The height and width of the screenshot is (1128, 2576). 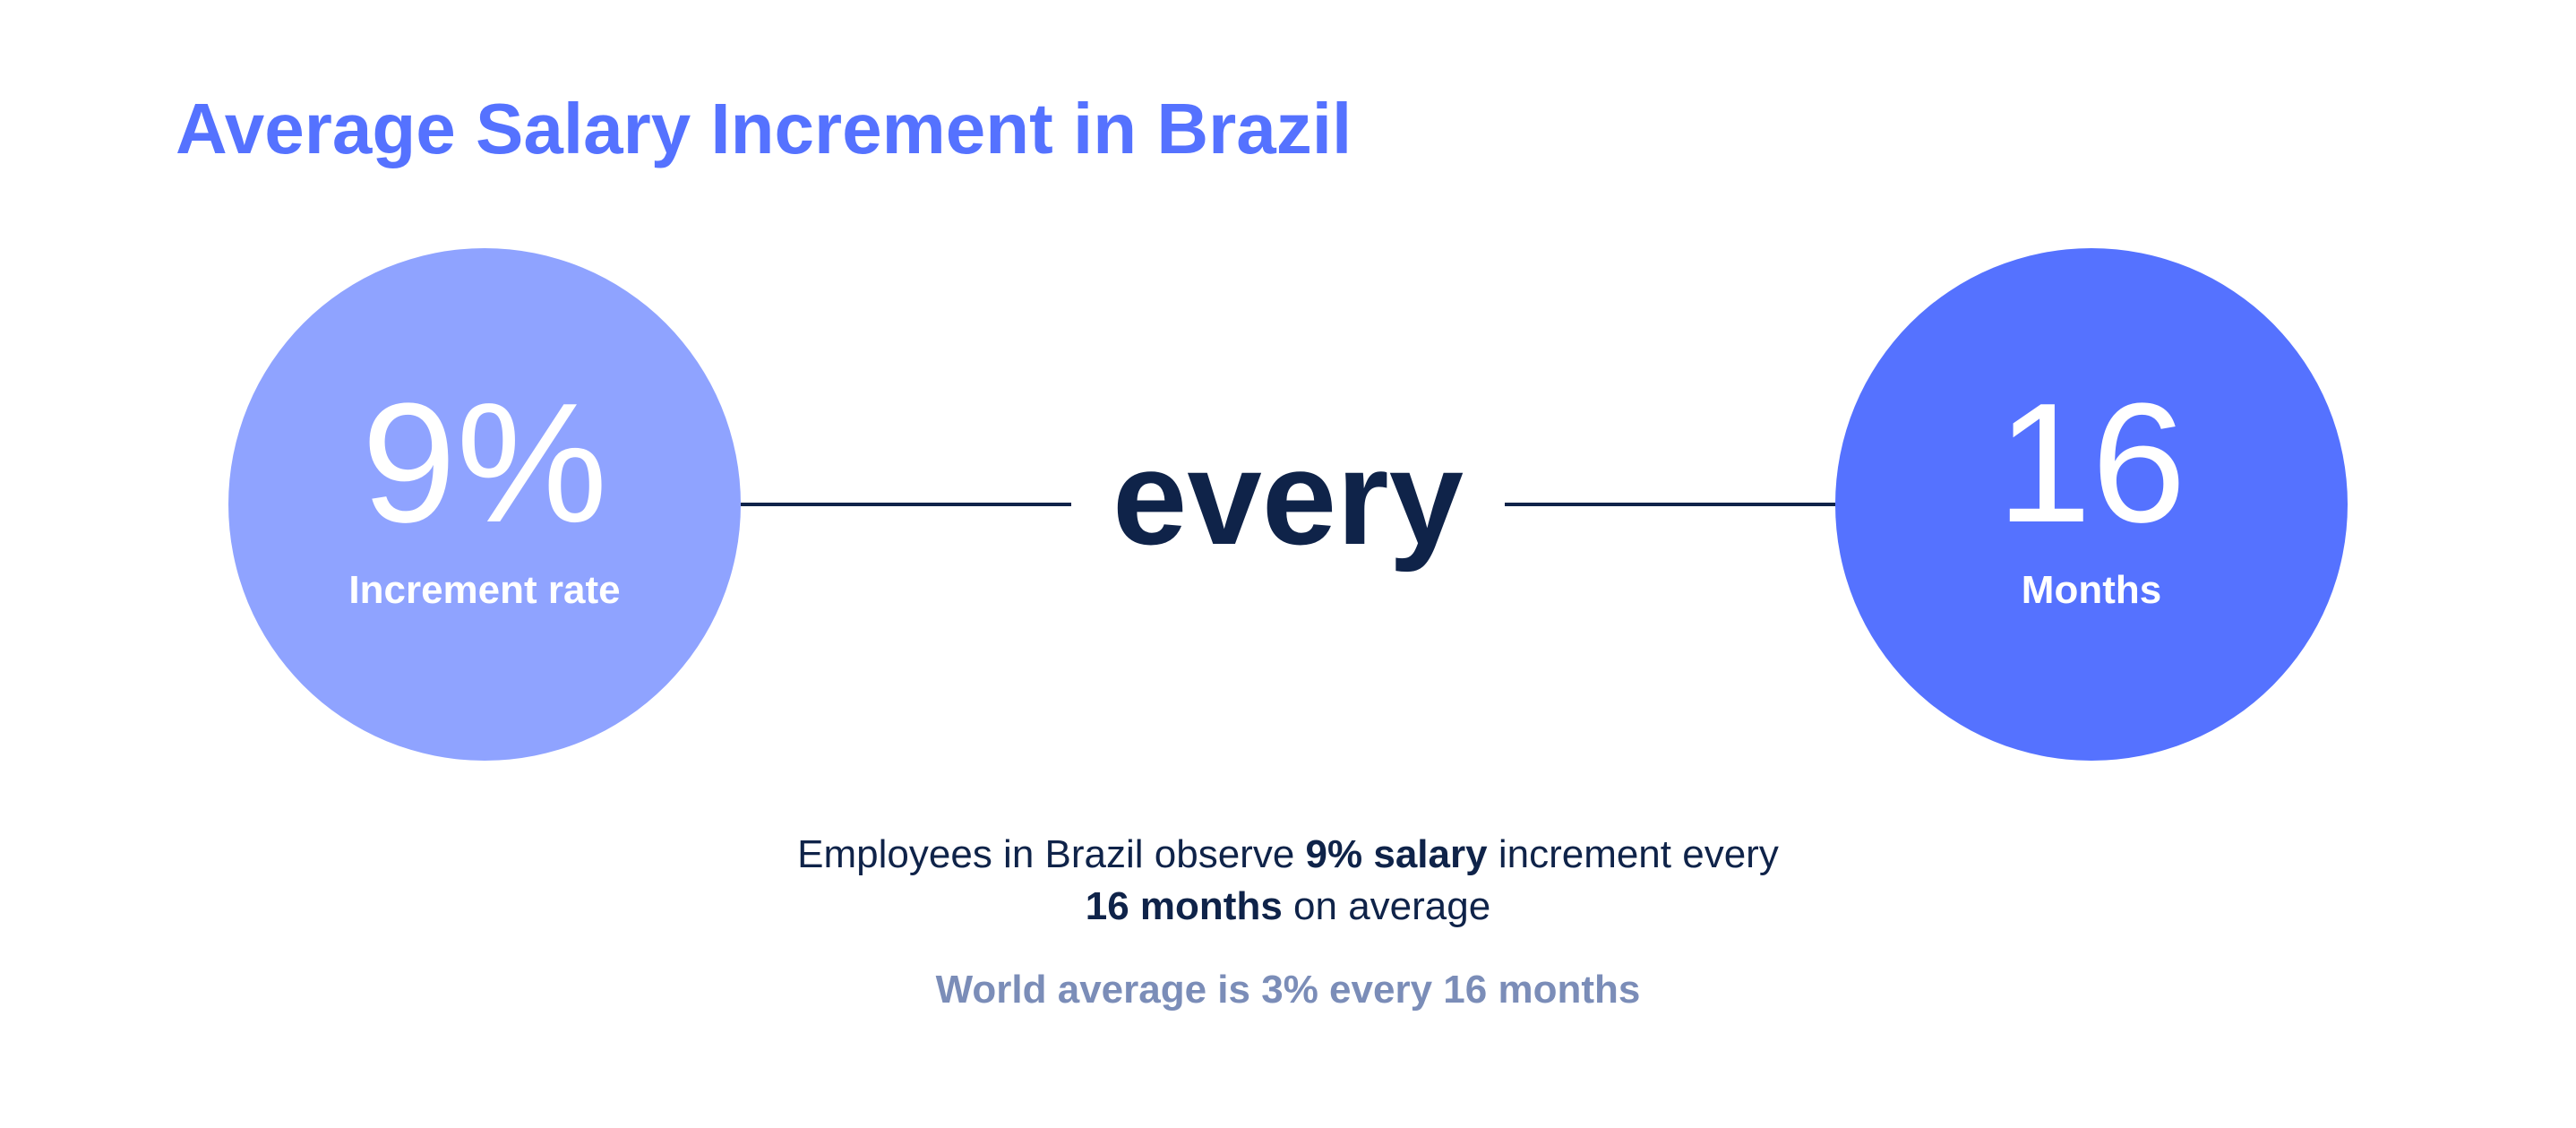 I want to click on increment-rate-circle: 9% Increment rate, so click(x=484, y=504).